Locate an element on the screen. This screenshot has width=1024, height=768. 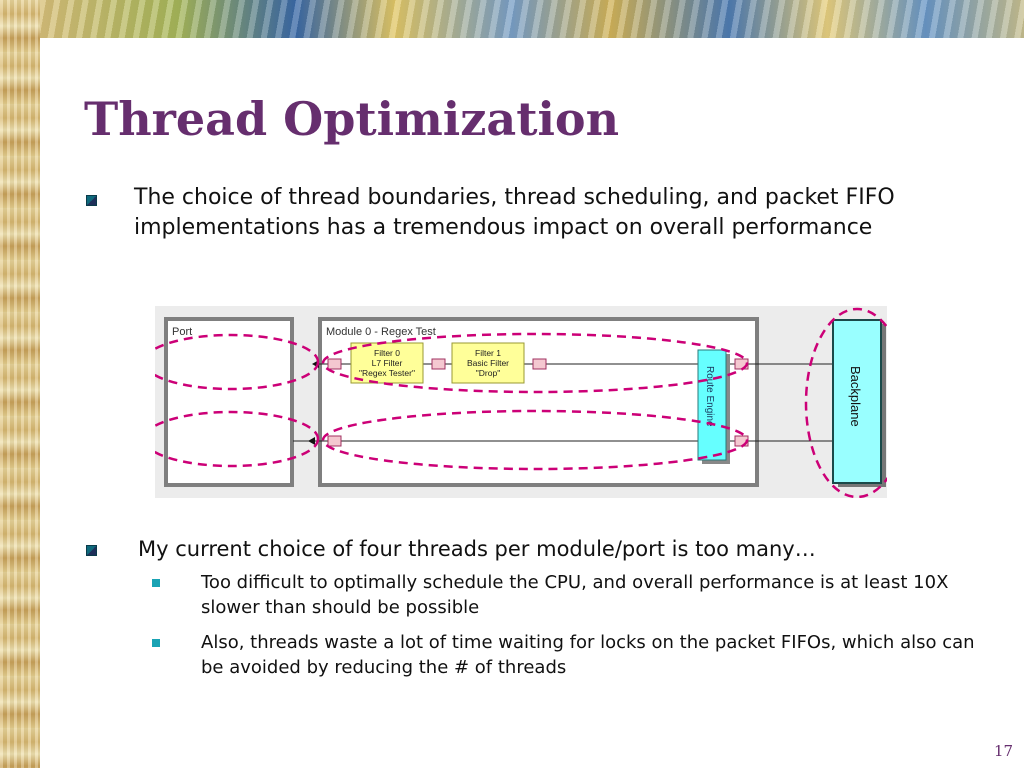
filter-0-line1: Filter 0 is located at coordinates (387, 353).